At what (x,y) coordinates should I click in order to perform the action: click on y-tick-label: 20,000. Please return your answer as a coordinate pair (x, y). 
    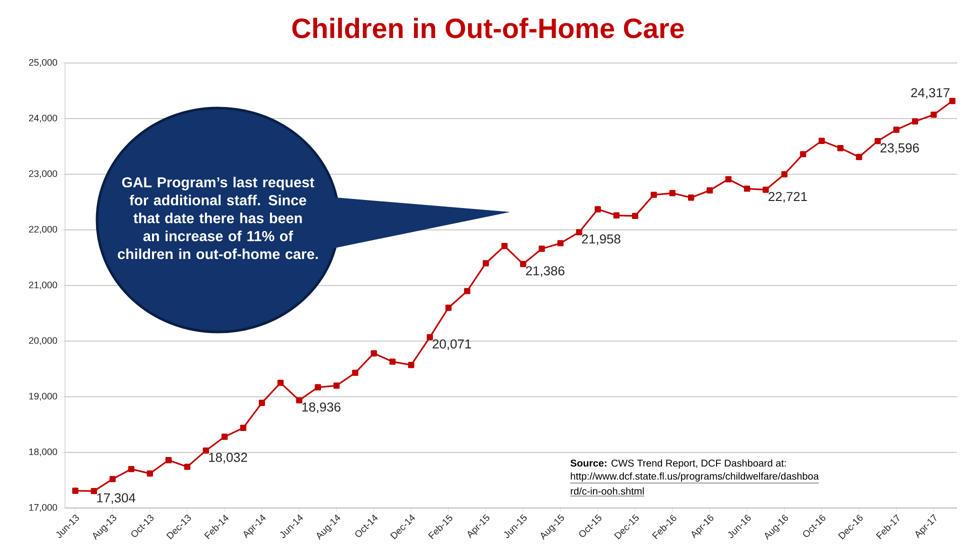
    Looking at the image, I should click on (43, 341).